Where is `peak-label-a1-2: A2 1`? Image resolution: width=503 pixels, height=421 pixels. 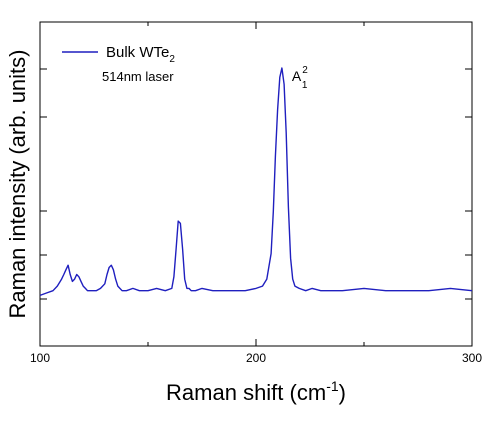 peak-label-a1-2: A2 1 is located at coordinates (300, 78).